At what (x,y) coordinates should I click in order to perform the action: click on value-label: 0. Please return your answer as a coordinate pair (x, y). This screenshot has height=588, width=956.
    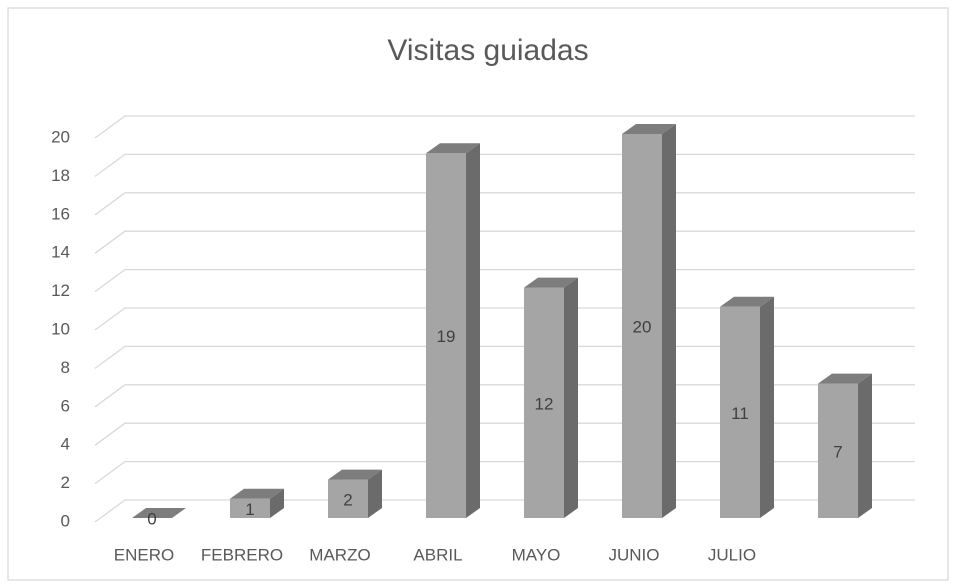
    Looking at the image, I should click on (151, 518).